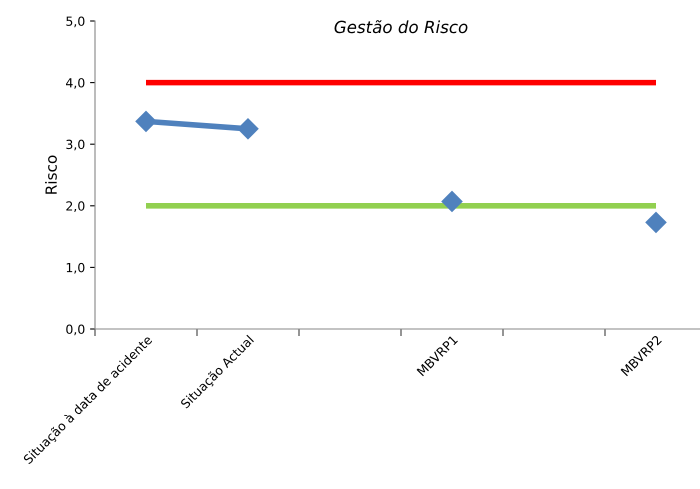 This screenshot has height=489, width=700. I want to click on y-axis-title: Risco, so click(51, 175).